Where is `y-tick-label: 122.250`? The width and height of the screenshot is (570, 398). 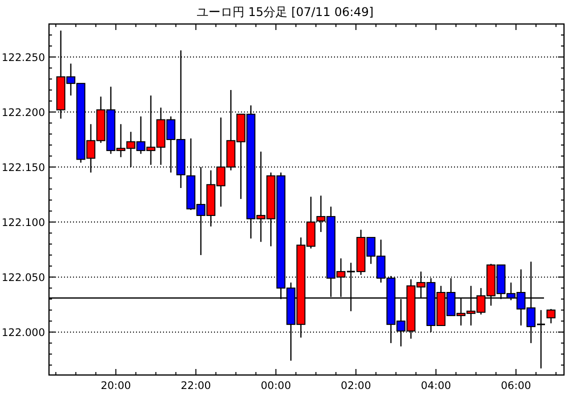
y-tick-label: 122.250 is located at coordinates (23, 58).